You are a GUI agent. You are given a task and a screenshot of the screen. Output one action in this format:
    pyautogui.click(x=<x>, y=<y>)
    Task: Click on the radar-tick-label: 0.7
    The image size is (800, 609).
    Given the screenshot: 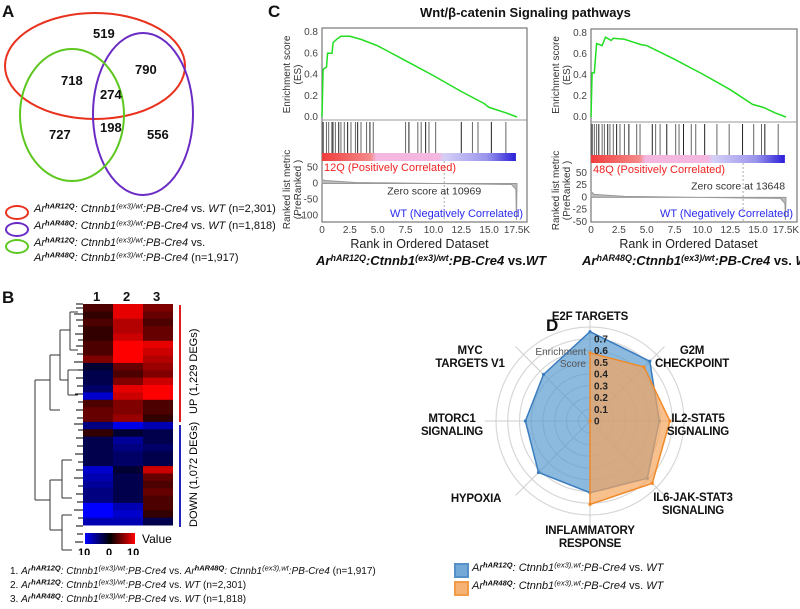 What is the action you would take?
    pyautogui.click(x=601, y=339)
    